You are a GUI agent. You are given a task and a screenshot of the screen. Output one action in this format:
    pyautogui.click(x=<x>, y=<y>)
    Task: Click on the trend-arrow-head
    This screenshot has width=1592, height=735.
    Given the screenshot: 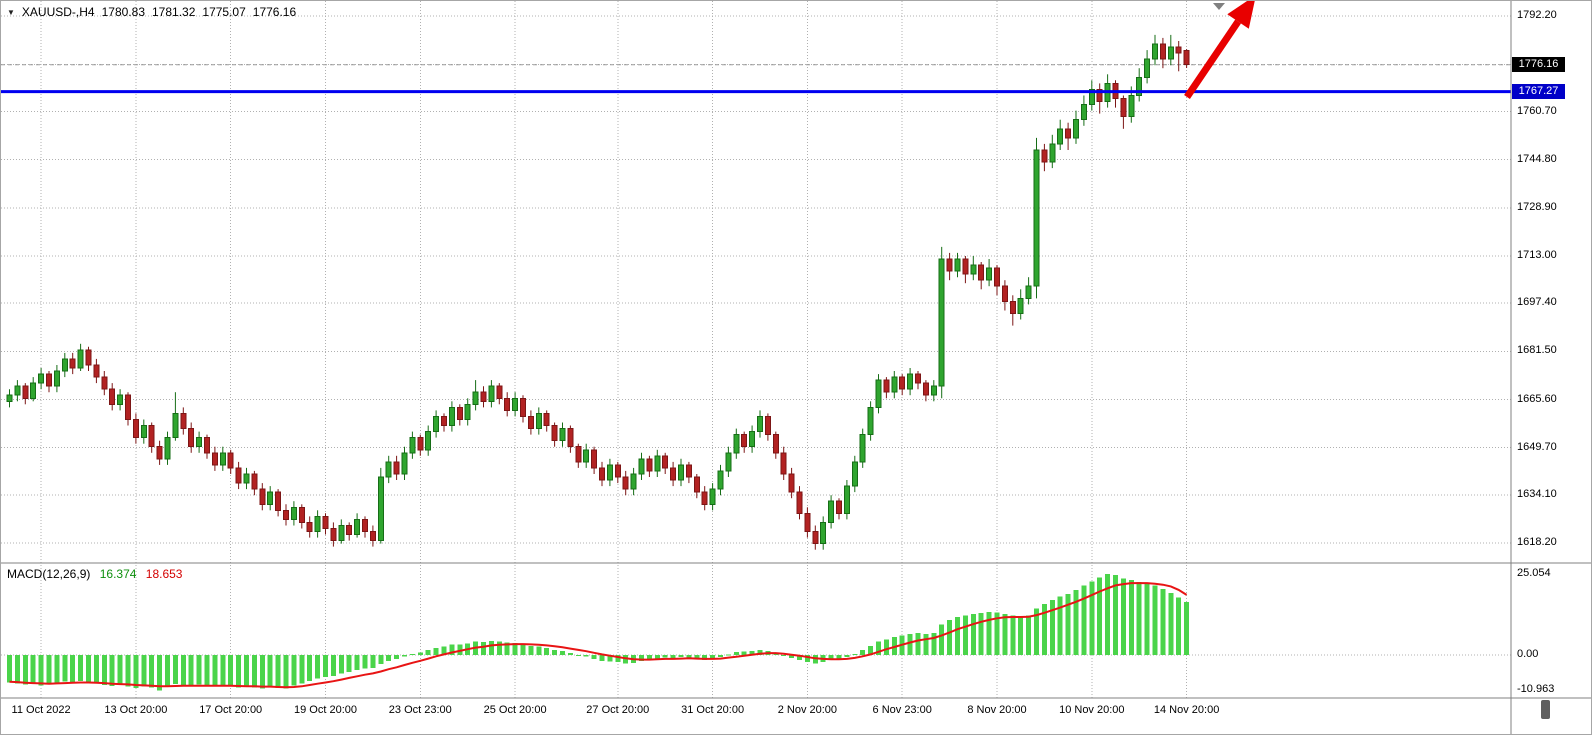 What is the action you would take?
    pyautogui.click(x=1241, y=15)
    